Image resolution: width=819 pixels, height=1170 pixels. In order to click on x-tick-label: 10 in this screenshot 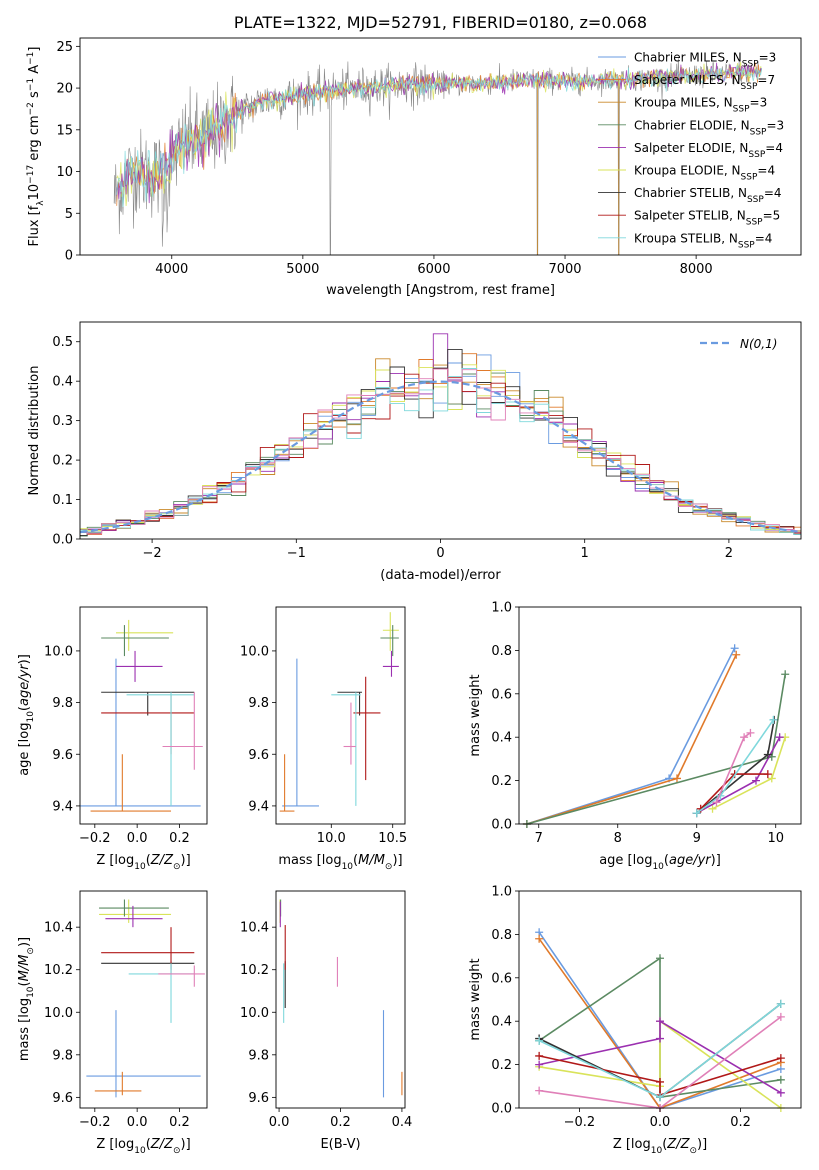, I will do `click(775, 838)`.